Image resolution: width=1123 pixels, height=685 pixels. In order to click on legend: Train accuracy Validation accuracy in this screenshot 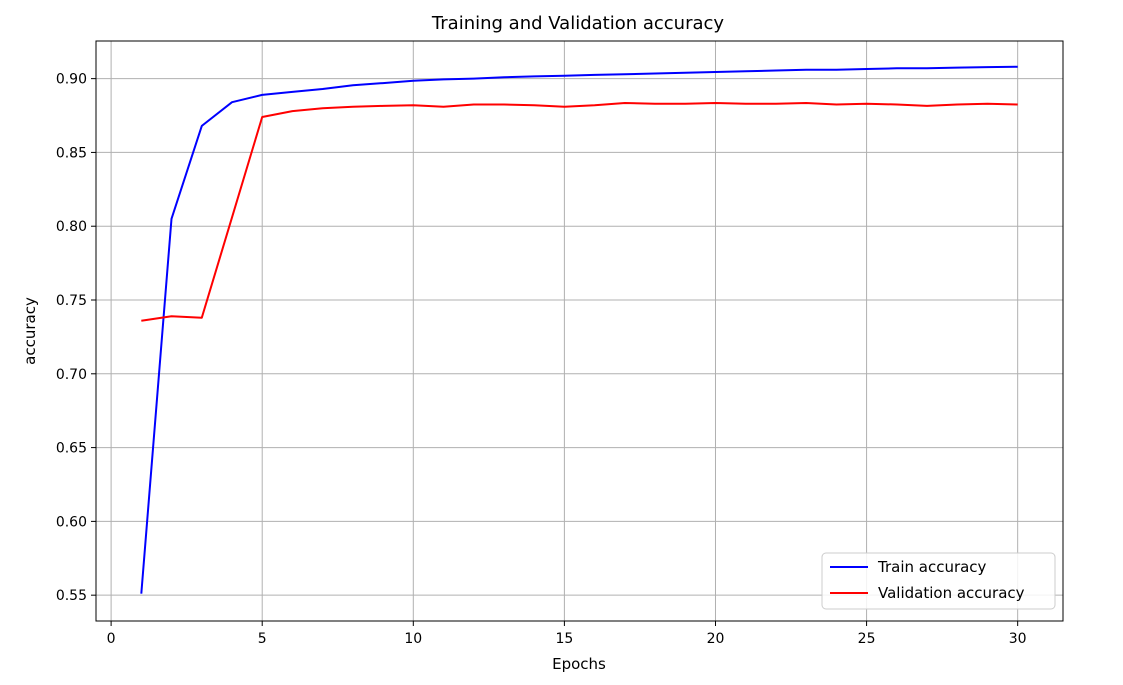, I will do `click(938, 581)`.